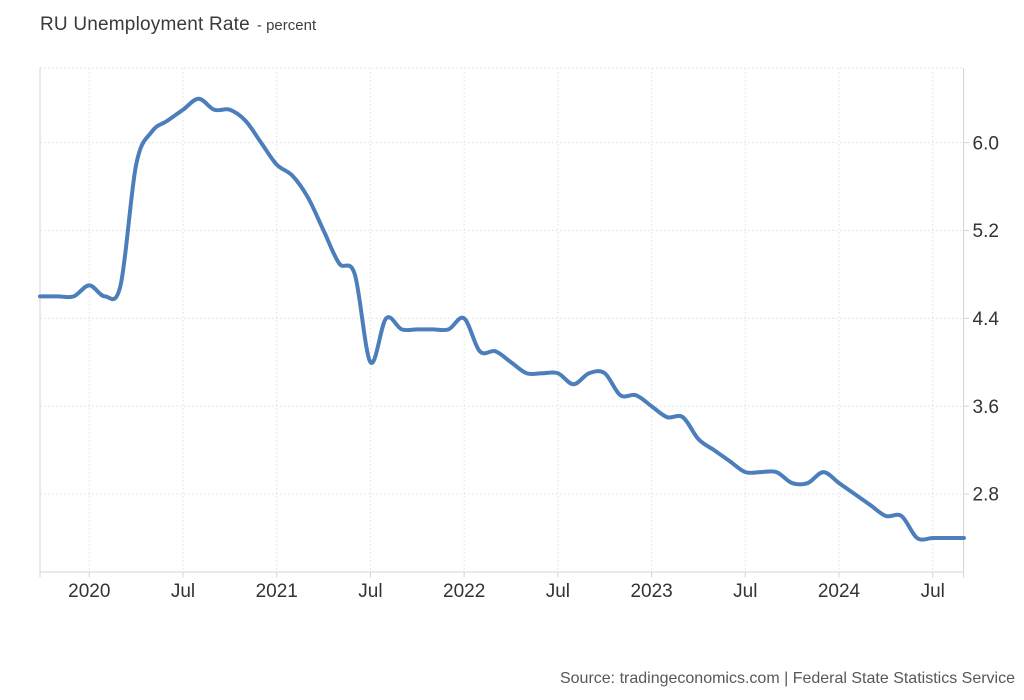  What do you see at coordinates (986, 143) in the screenshot?
I see `y-axis-label: 6.0` at bounding box center [986, 143].